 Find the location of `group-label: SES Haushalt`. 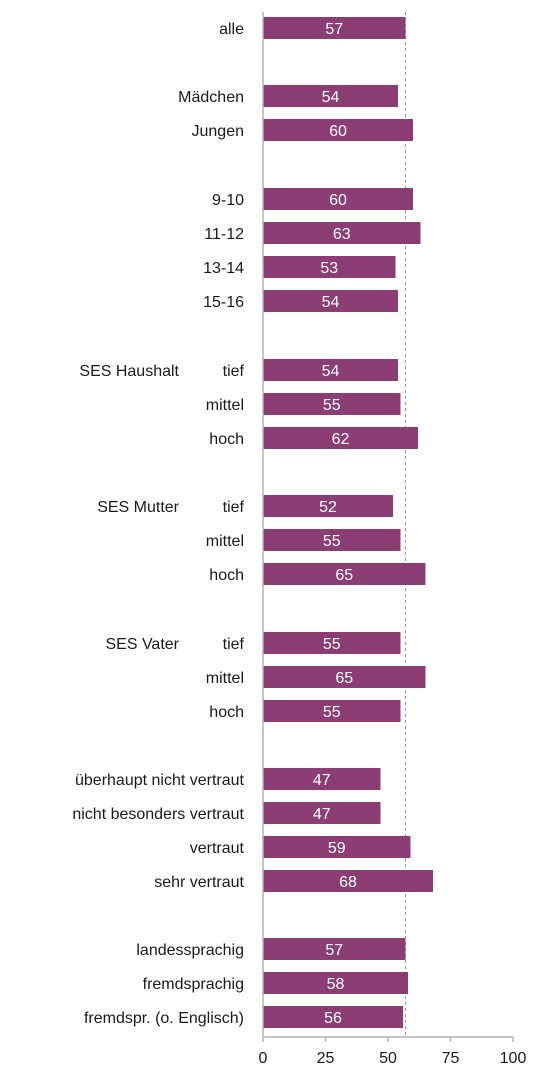

group-label: SES Haushalt is located at coordinates (129, 371).